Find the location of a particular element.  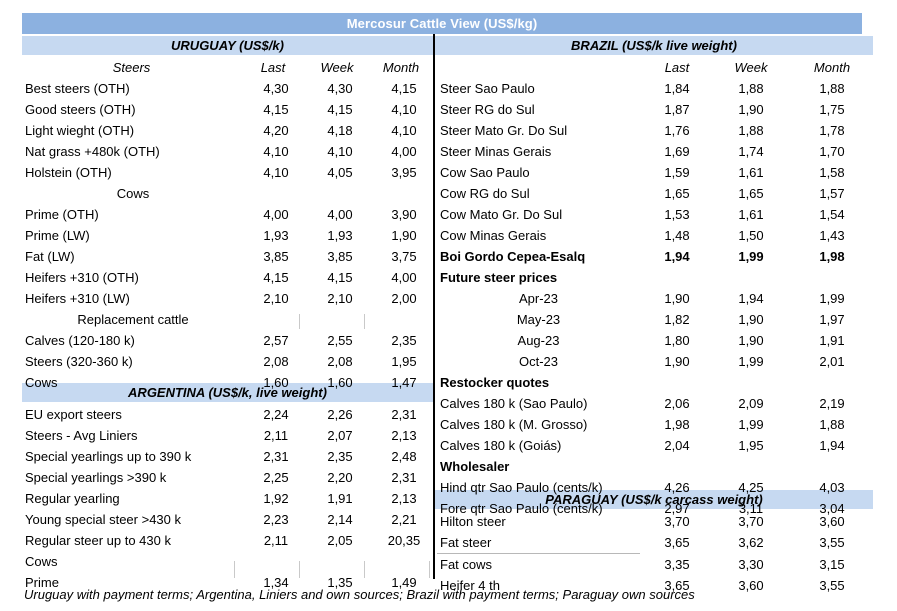

paraguay-row-label: Fat cows is located at coordinates (466, 564).